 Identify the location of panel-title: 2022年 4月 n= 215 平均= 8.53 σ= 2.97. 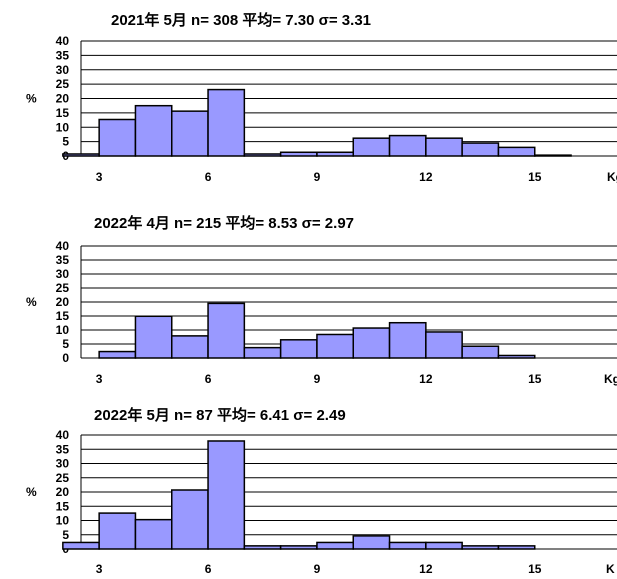
(224, 223).